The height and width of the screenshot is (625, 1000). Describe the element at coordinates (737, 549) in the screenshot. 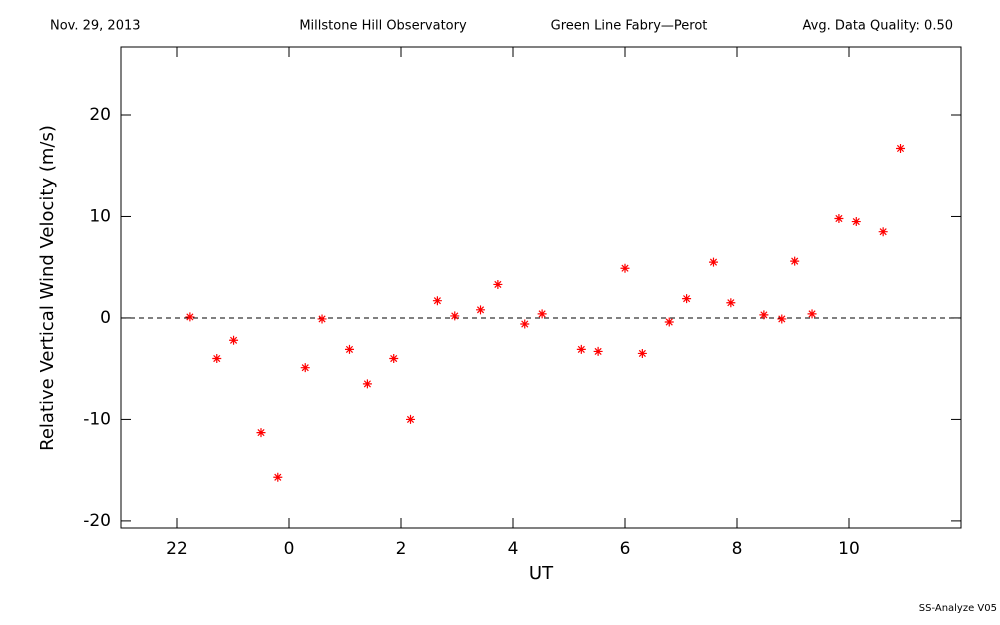

I see `x-tick-label: 8` at that location.